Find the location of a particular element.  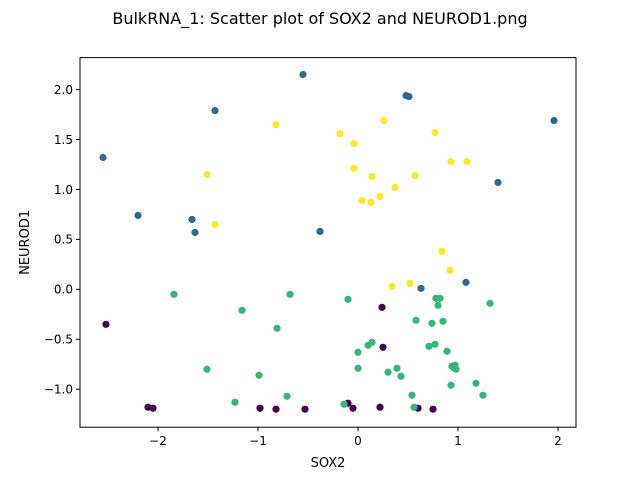

y-tick-label: 0.5 is located at coordinates (63, 240).